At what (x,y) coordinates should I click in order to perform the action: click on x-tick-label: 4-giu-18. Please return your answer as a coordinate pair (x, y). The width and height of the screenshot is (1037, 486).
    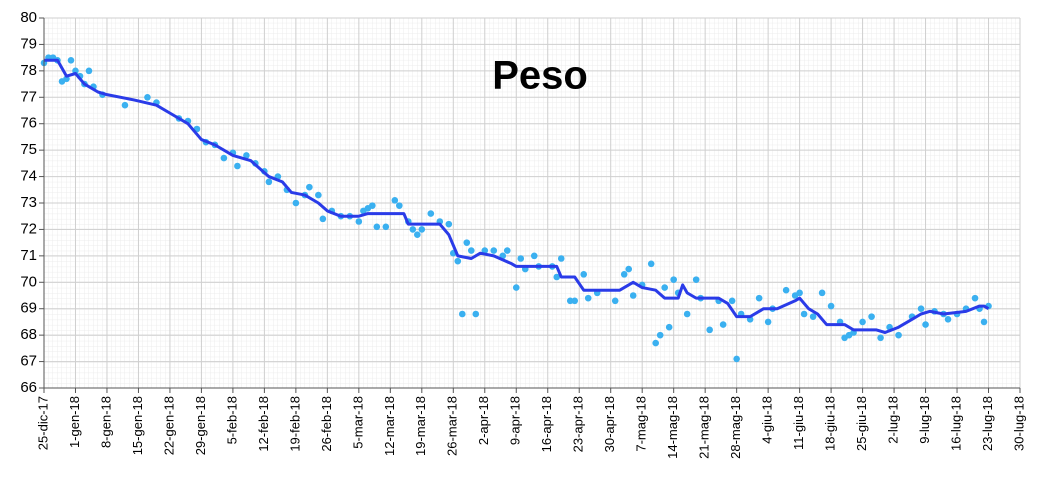
    Looking at the image, I should click on (767, 420).